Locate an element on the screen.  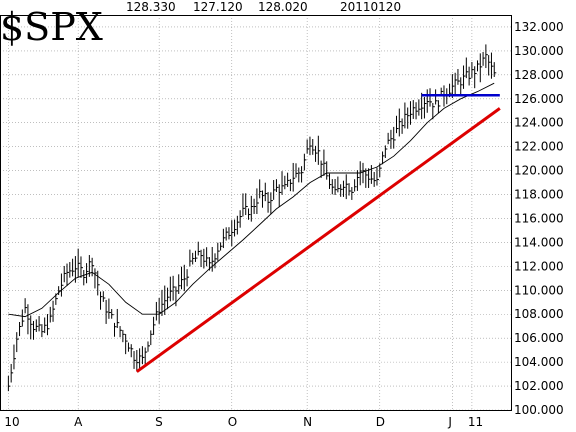
header-high: 128.330 is located at coordinates (151, 7).